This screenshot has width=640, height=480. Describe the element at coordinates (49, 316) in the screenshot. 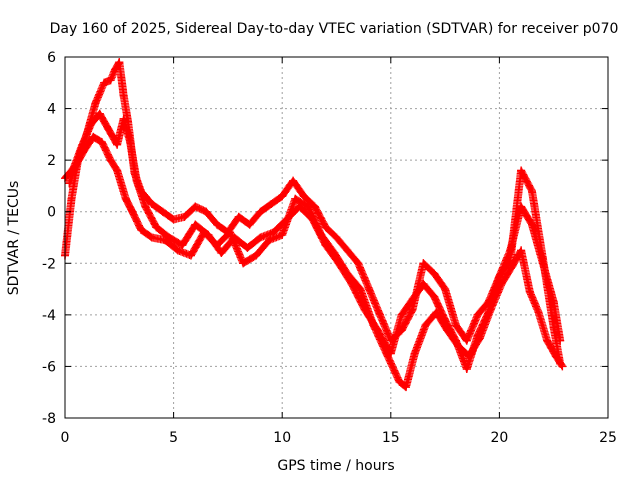

I see `y-tick-label: -4` at that location.